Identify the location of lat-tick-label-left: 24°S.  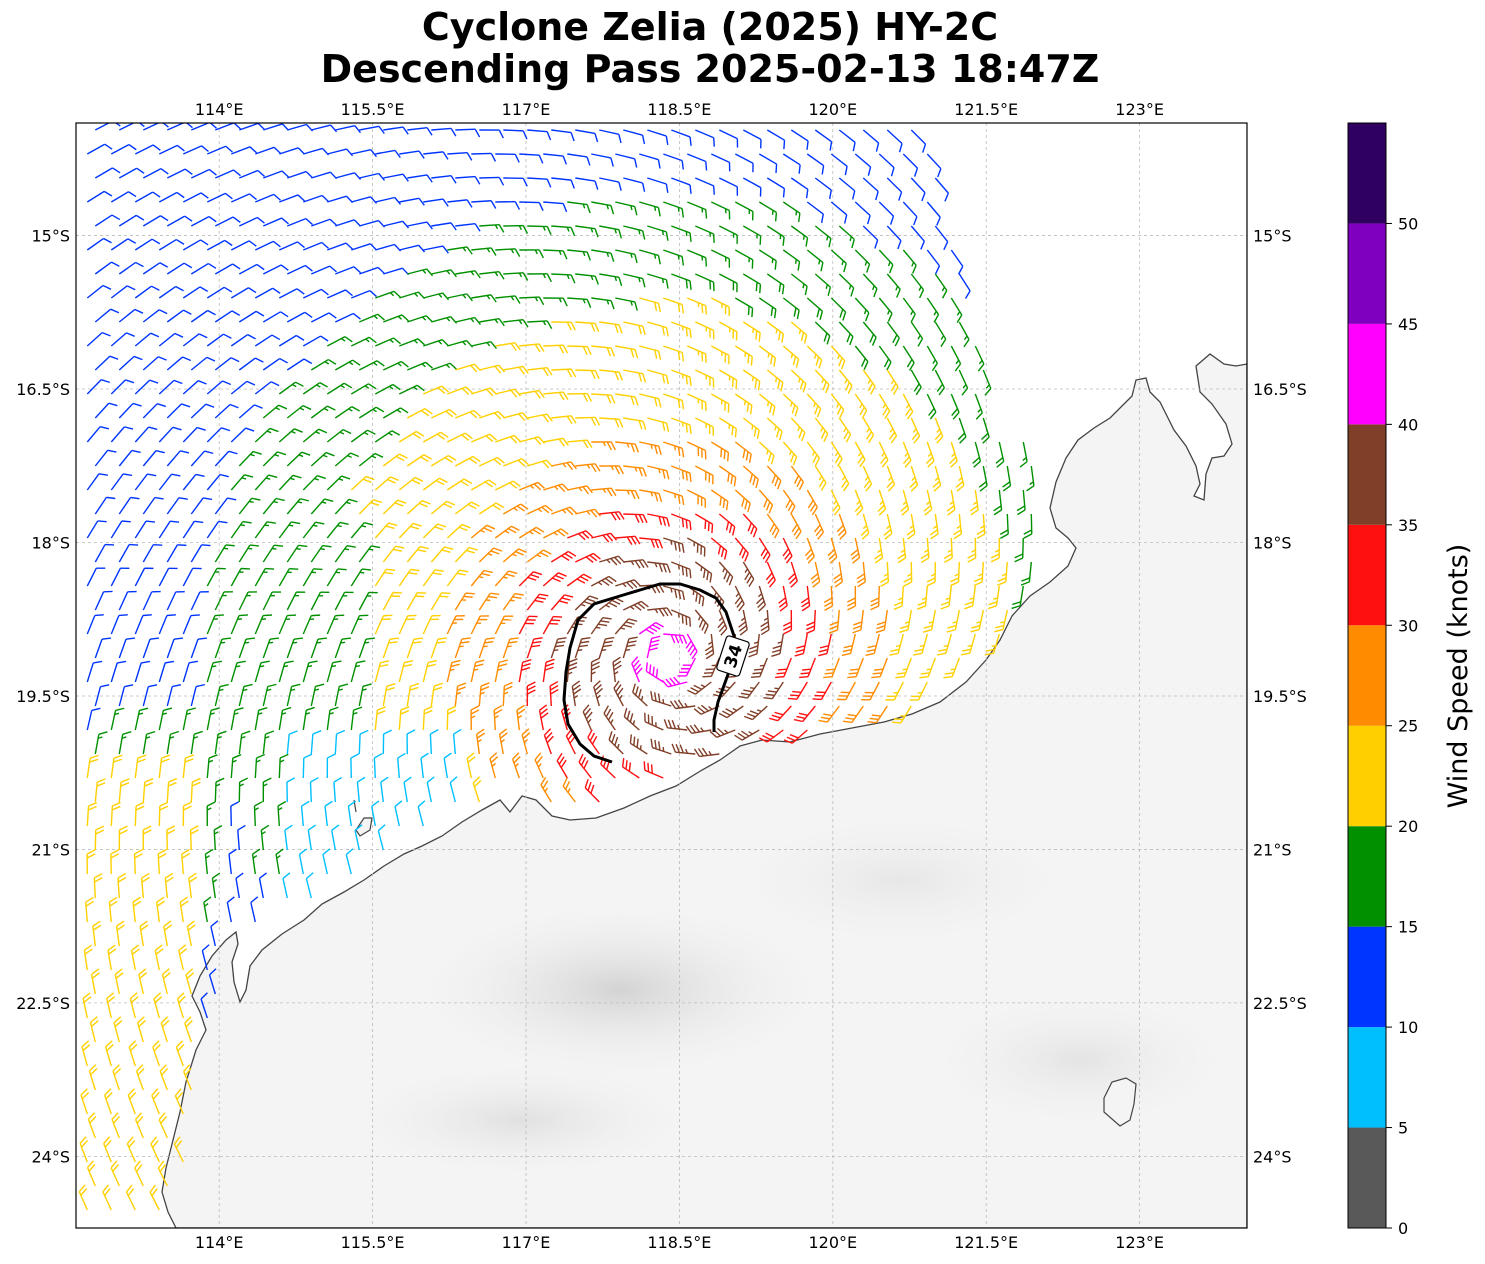
(50, 1156).